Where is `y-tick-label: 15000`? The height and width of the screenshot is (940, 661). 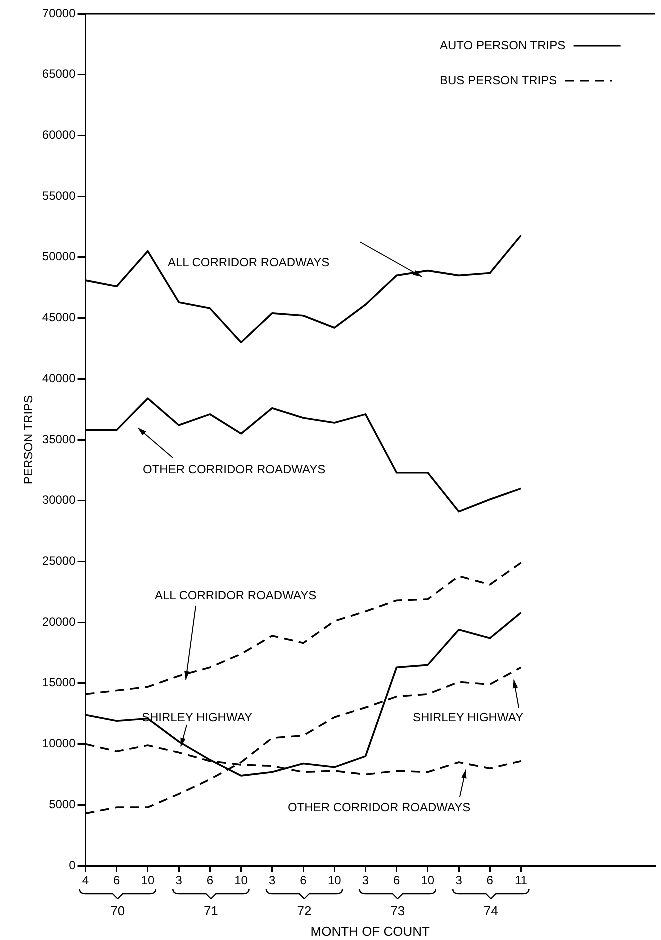
y-tick-label: 15000 is located at coordinates (59, 683).